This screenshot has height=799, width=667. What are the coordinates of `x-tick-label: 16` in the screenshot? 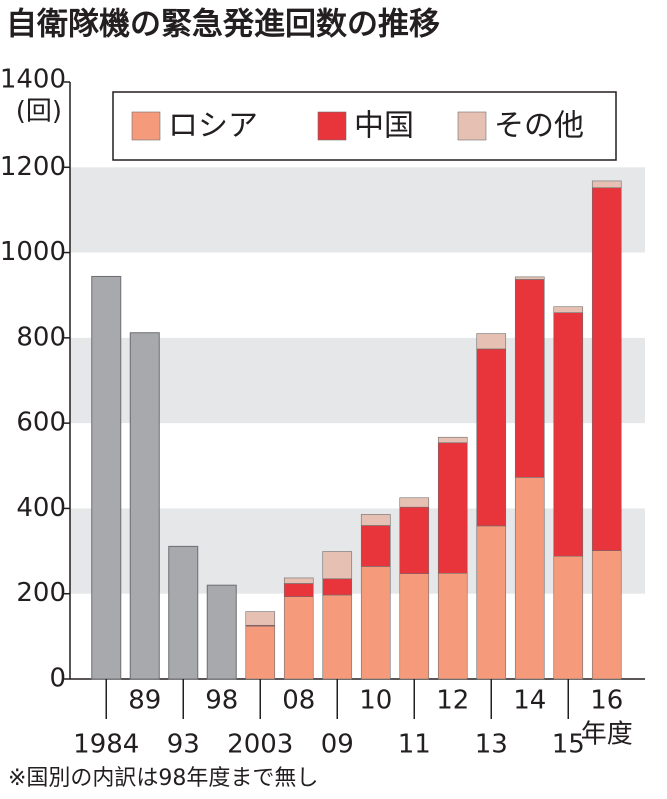 It's located at (606, 701).